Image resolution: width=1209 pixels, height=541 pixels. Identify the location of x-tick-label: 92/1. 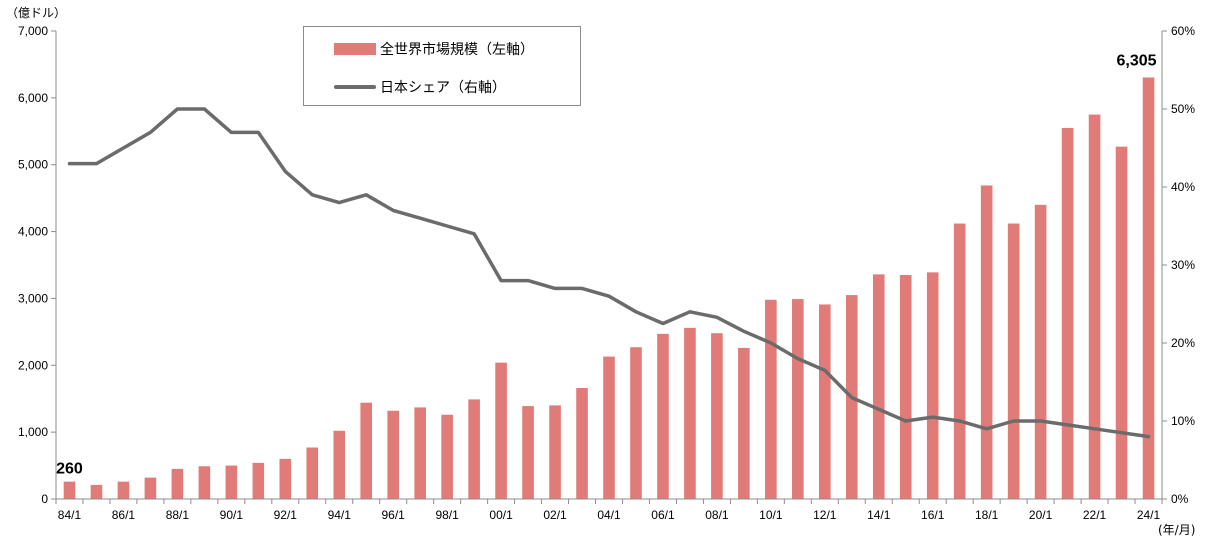
(286, 515).